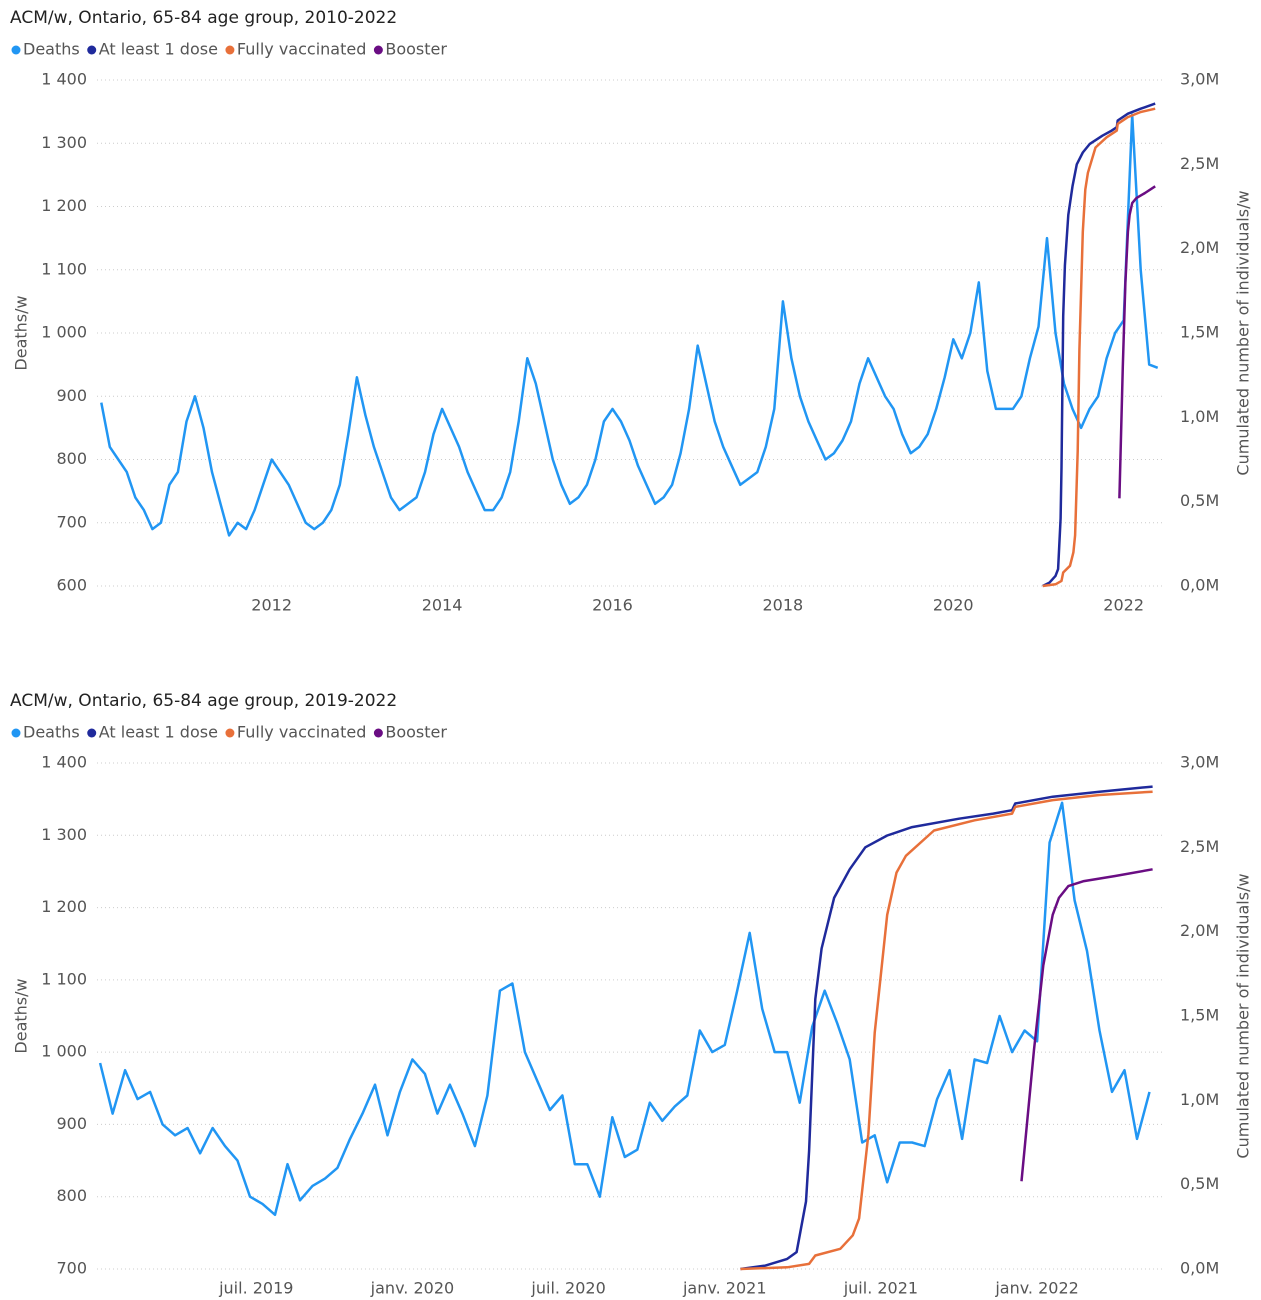 The width and height of the screenshot is (1261, 1300). Describe the element at coordinates (271, 605) in the screenshot. I see `x-tick-label: 2012` at that location.